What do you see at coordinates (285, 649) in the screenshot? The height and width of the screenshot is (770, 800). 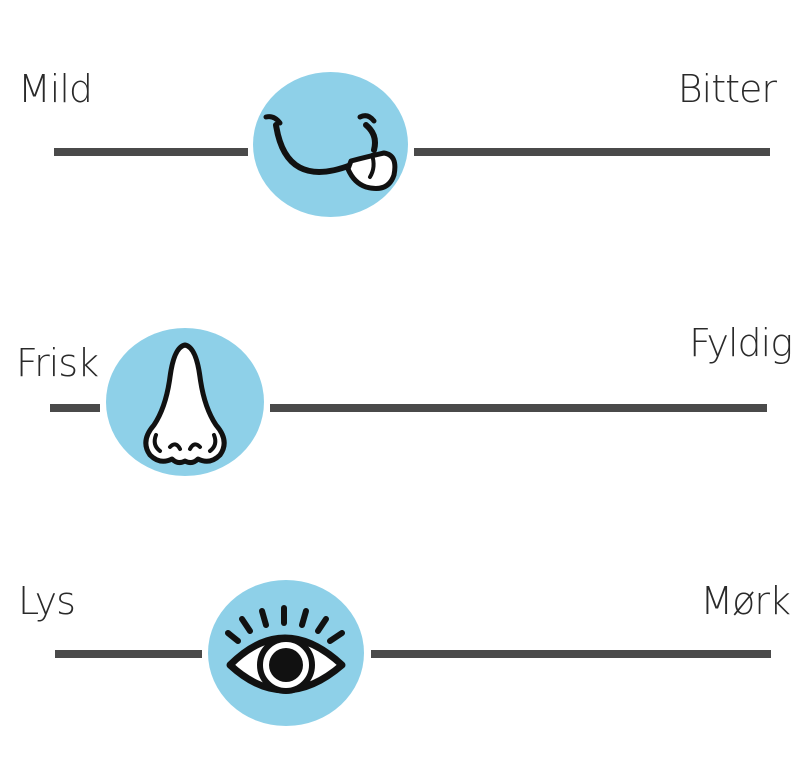 I see `eye-icon` at bounding box center [285, 649].